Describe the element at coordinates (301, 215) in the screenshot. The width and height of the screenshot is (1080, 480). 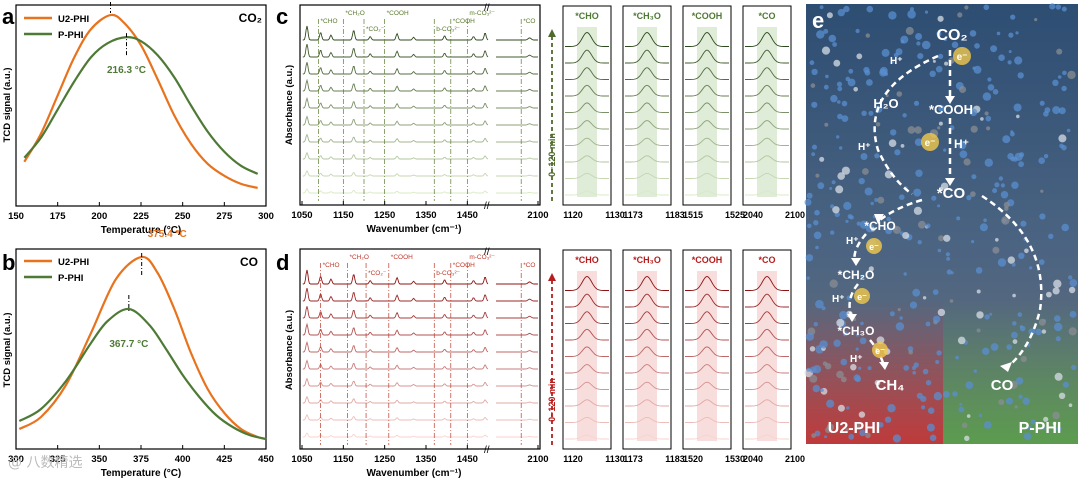
I see `x-tick-label: 1050` at that location.